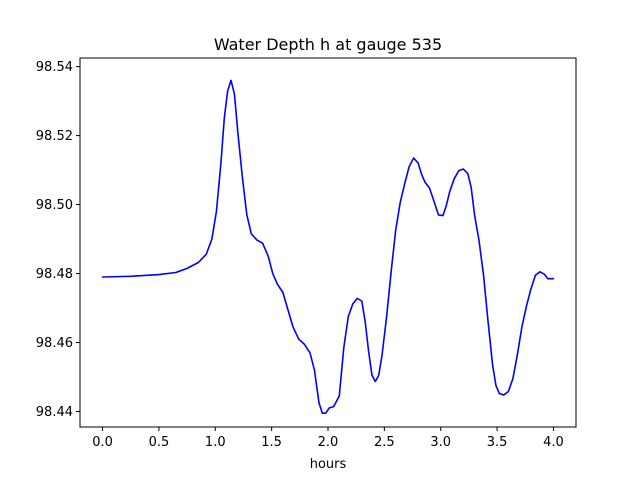 The width and height of the screenshot is (640, 480). I want to click on x-tick-label: 0.0, so click(102, 442).